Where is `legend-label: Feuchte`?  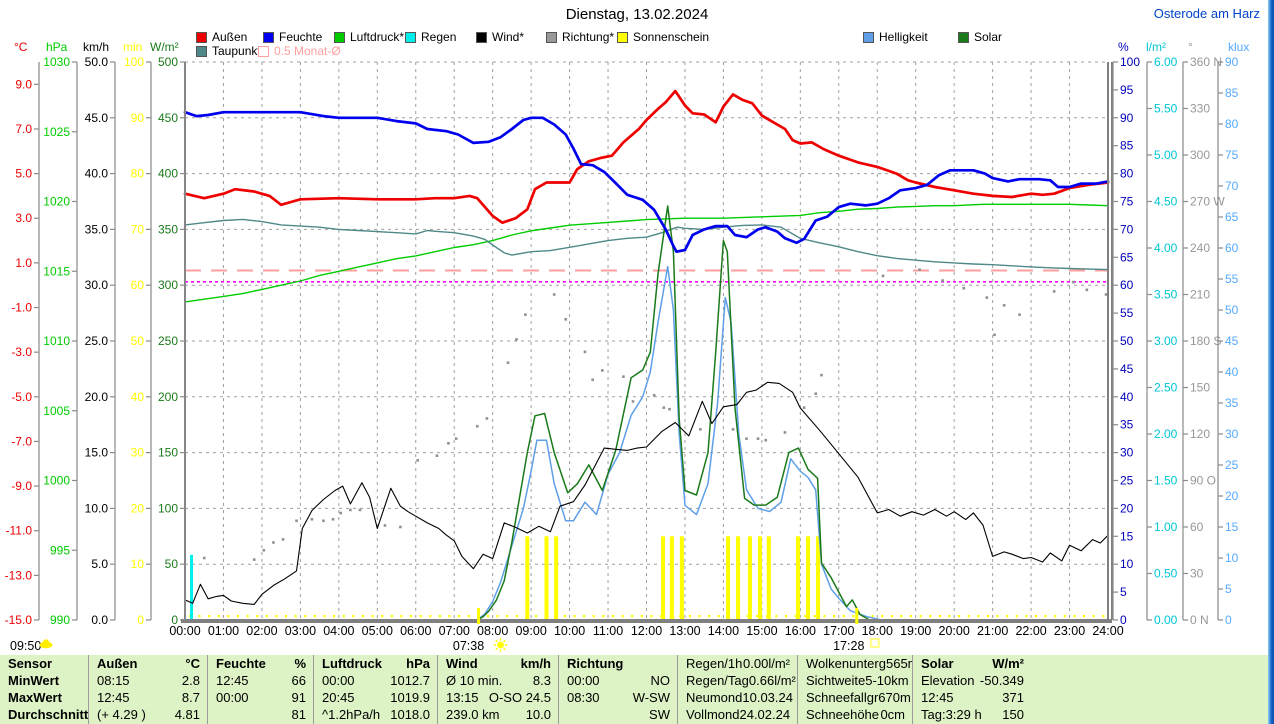 legend-label: Feuchte is located at coordinates (301, 37).